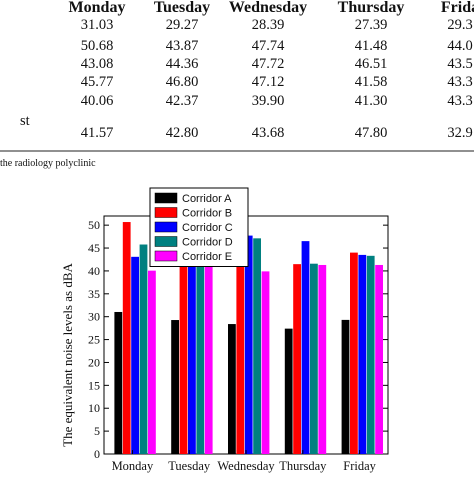 This screenshot has height=479, width=474. What do you see at coordinates (135, 355) in the screenshot?
I see `bar-corridor-c-monday` at bounding box center [135, 355].